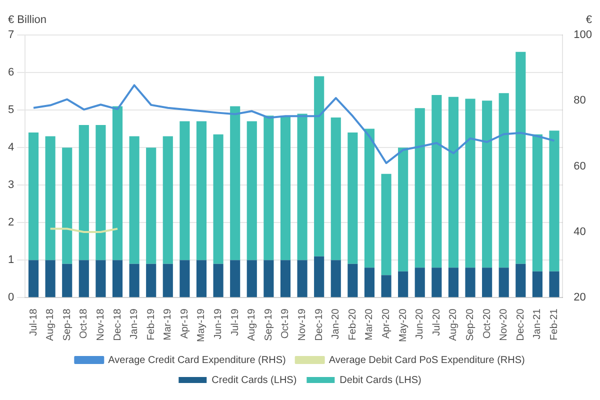 Image resolution: width=600 pixels, height=400 pixels. What do you see at coordinates (202, 325) in the screenshot?
I see `x-tick-label: May-19` at bounding box center [202, 325].